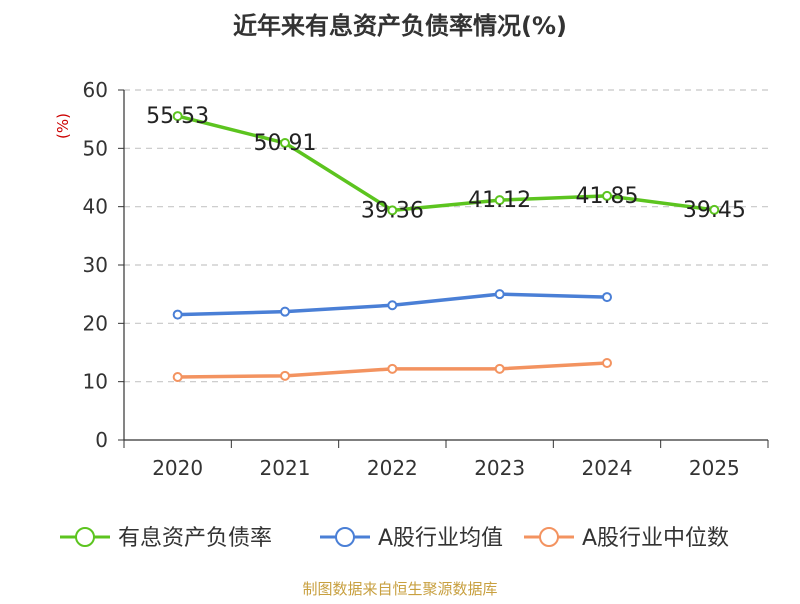 The height and width of the screenshot is (604, 800). I want to click on y-tick-label: 10, so click(95, 382).